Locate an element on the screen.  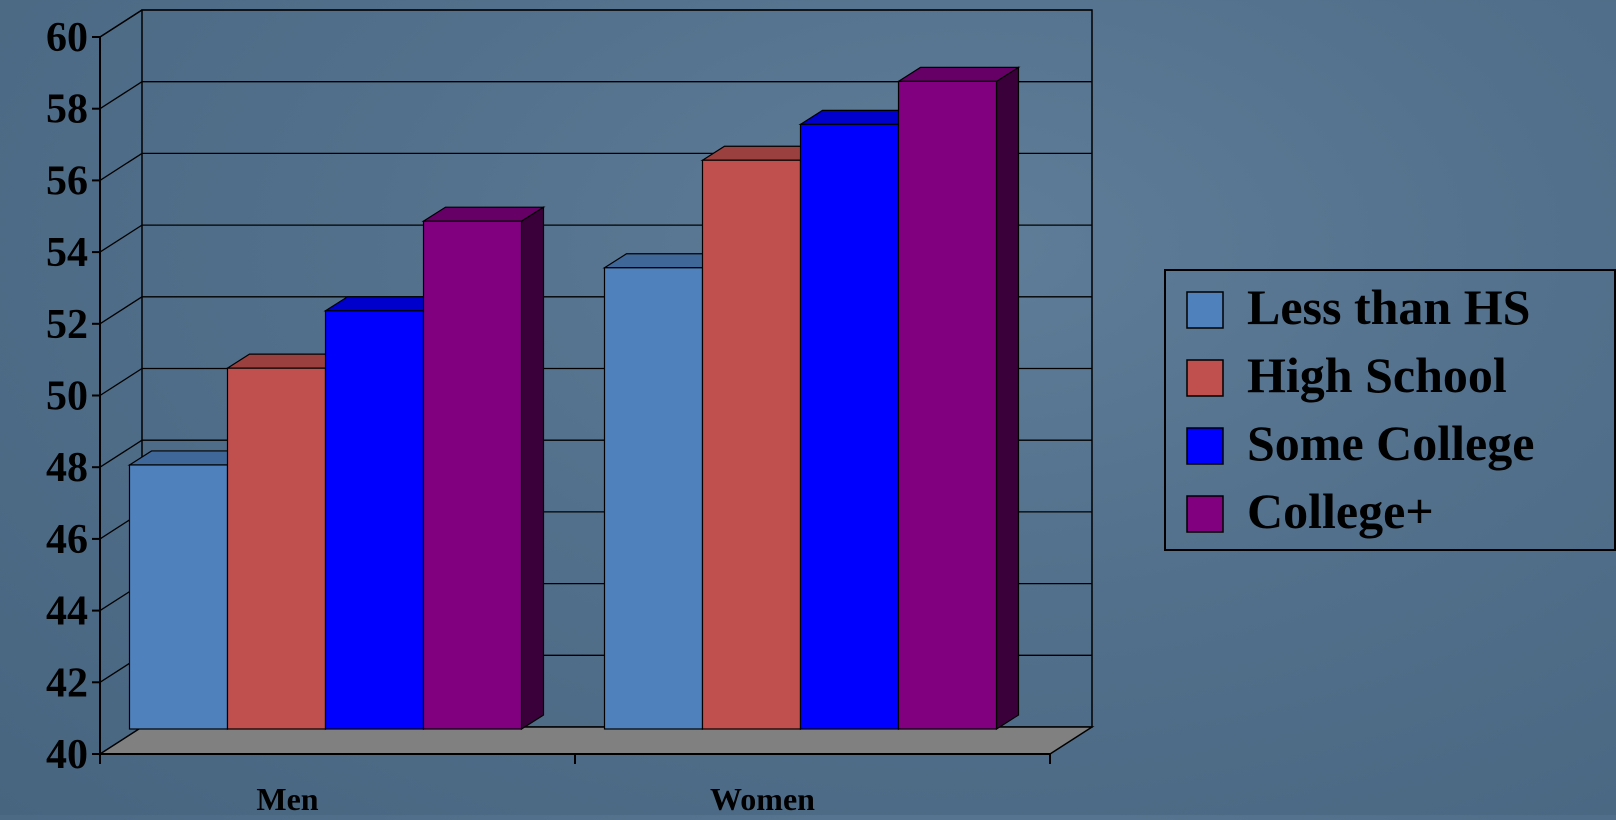
floor is located at coordinates (596, 740).